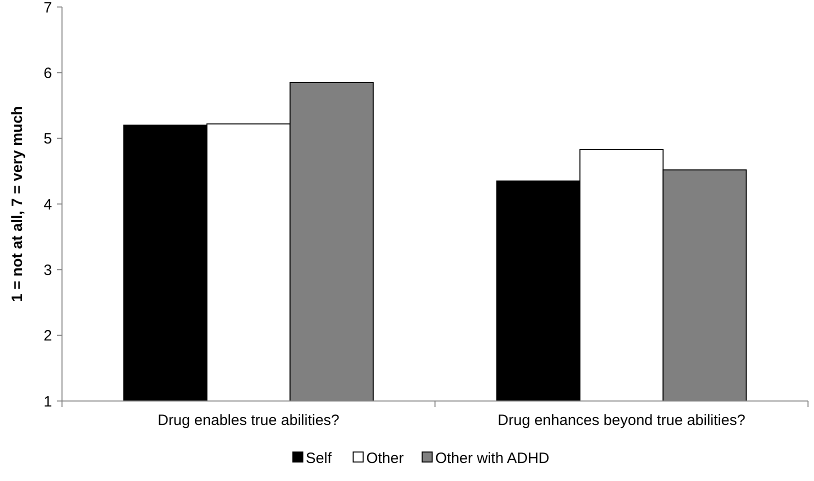 The image size is (814, 481). Describe the element at coordinates (17, 204) in the screenshot. I see `y-axis-title: 1 = not at all, 7 = very much` at that location.